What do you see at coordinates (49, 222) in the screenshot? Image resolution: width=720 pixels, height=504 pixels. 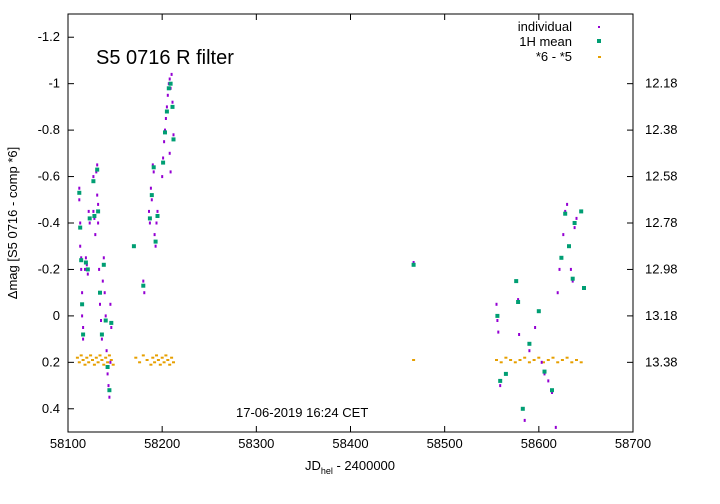 I see `y-tick-label-4: -0.4` at bounding box center [49, 222].